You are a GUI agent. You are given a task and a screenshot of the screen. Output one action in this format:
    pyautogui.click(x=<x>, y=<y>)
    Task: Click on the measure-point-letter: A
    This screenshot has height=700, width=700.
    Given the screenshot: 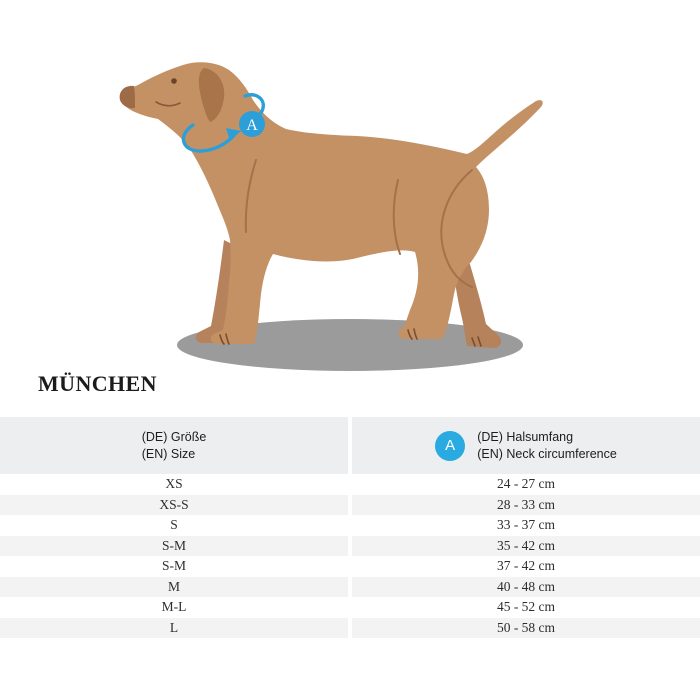 What is the action you would take?
    pyautogui.click(x=252, y=125)
    